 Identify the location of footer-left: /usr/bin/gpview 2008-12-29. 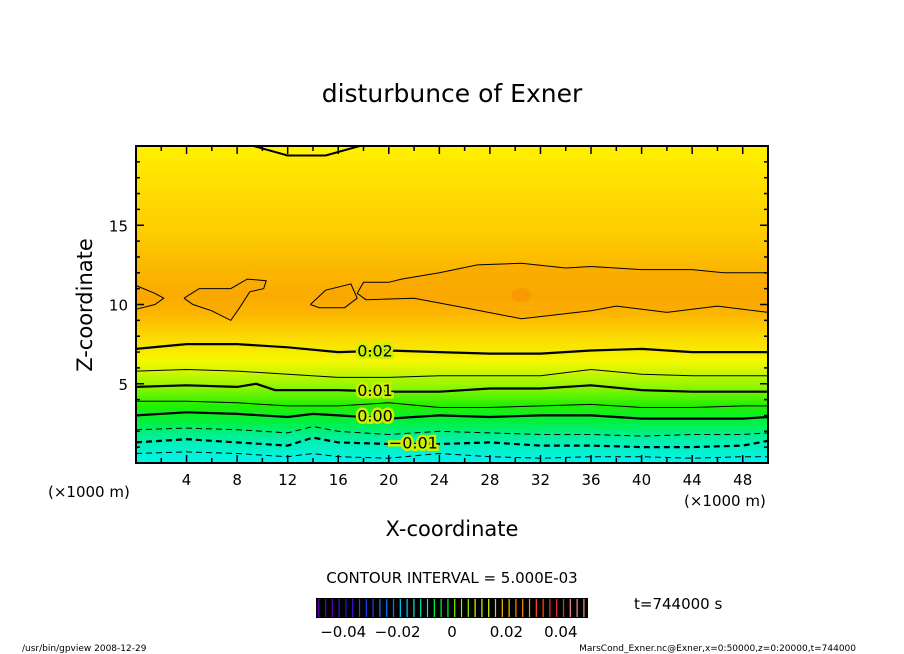
(84, 649).